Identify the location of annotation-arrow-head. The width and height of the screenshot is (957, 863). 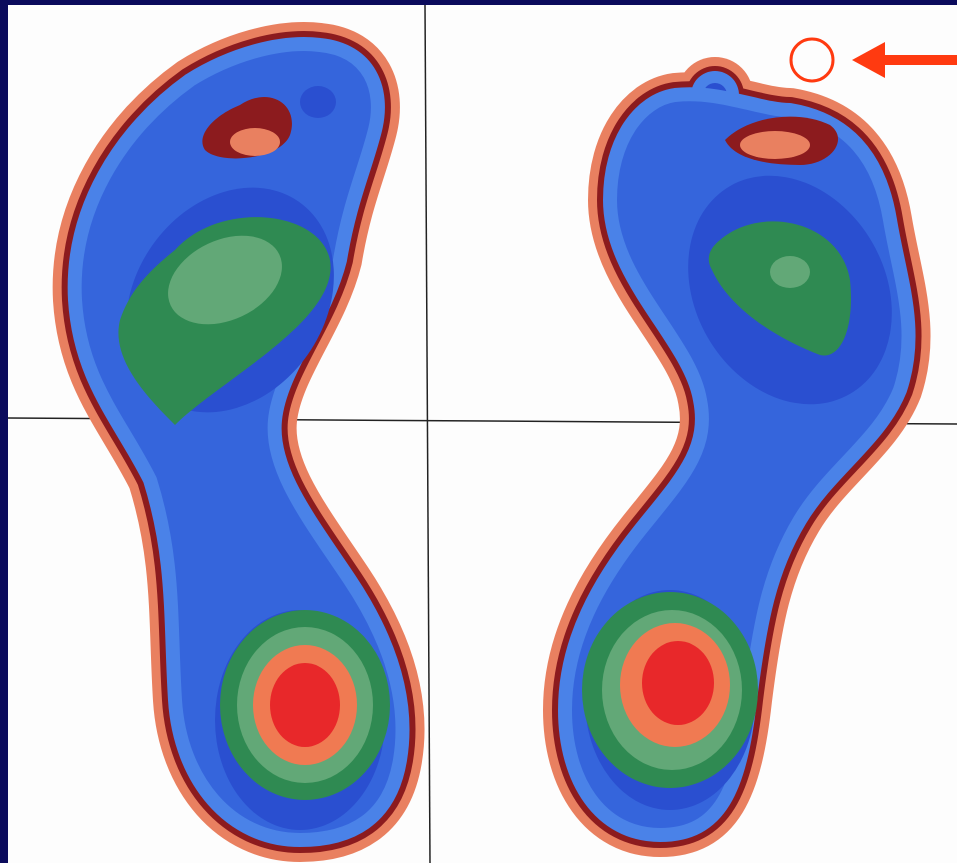
(868, 60).